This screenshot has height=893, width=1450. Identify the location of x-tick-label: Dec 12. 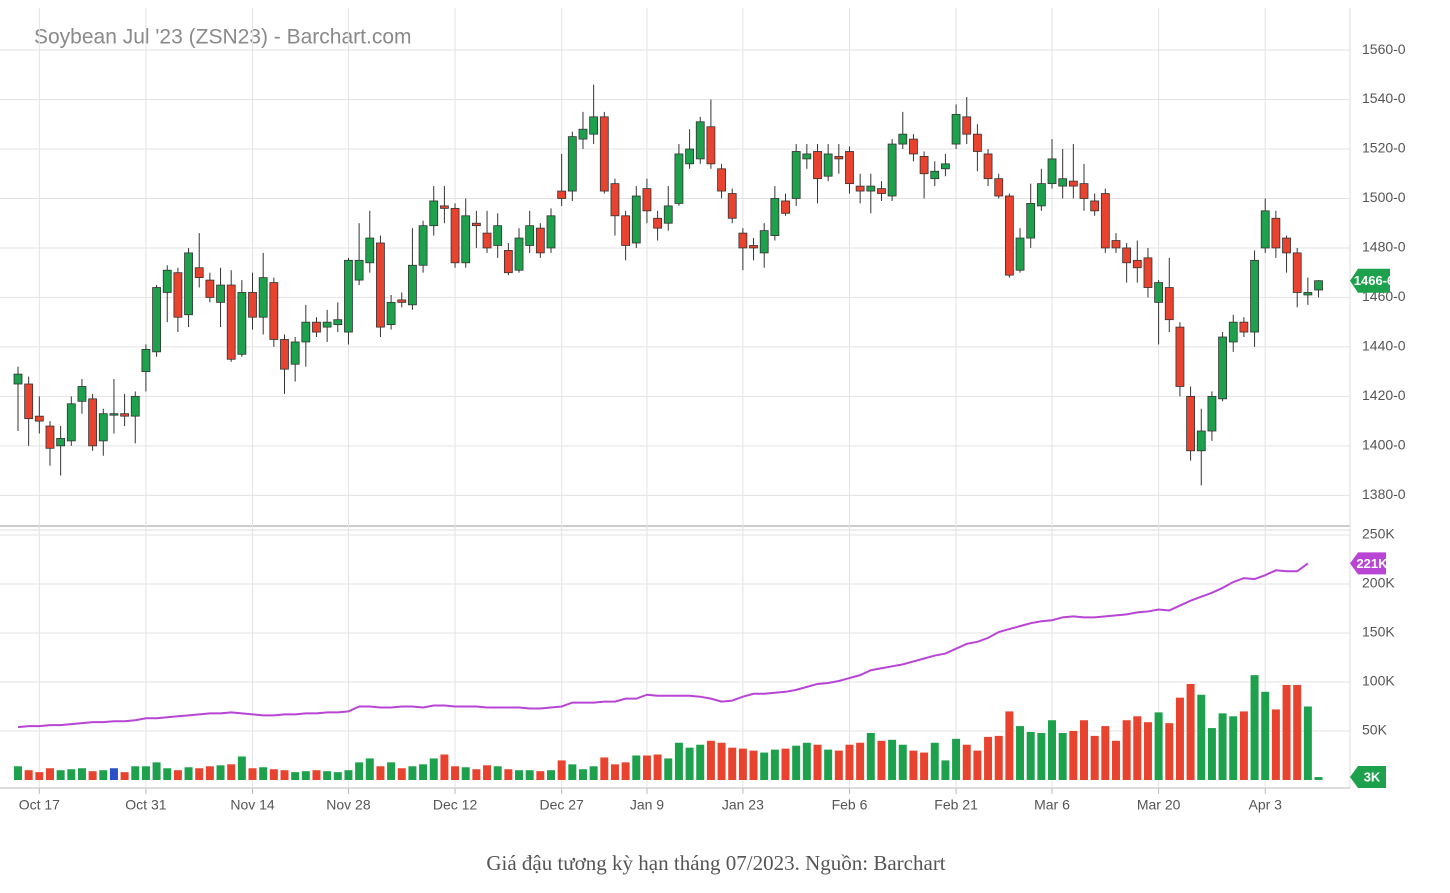
(455, 805).